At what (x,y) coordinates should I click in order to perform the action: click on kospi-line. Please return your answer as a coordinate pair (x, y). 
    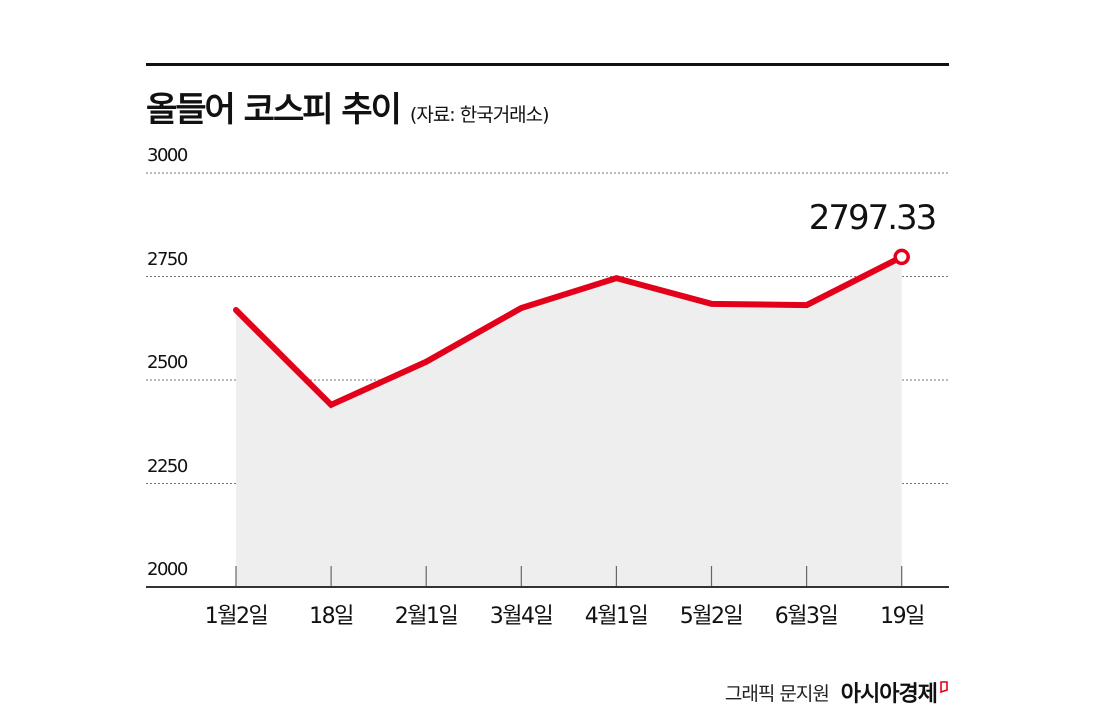
    Looking at the image, I should click on (569, 331).